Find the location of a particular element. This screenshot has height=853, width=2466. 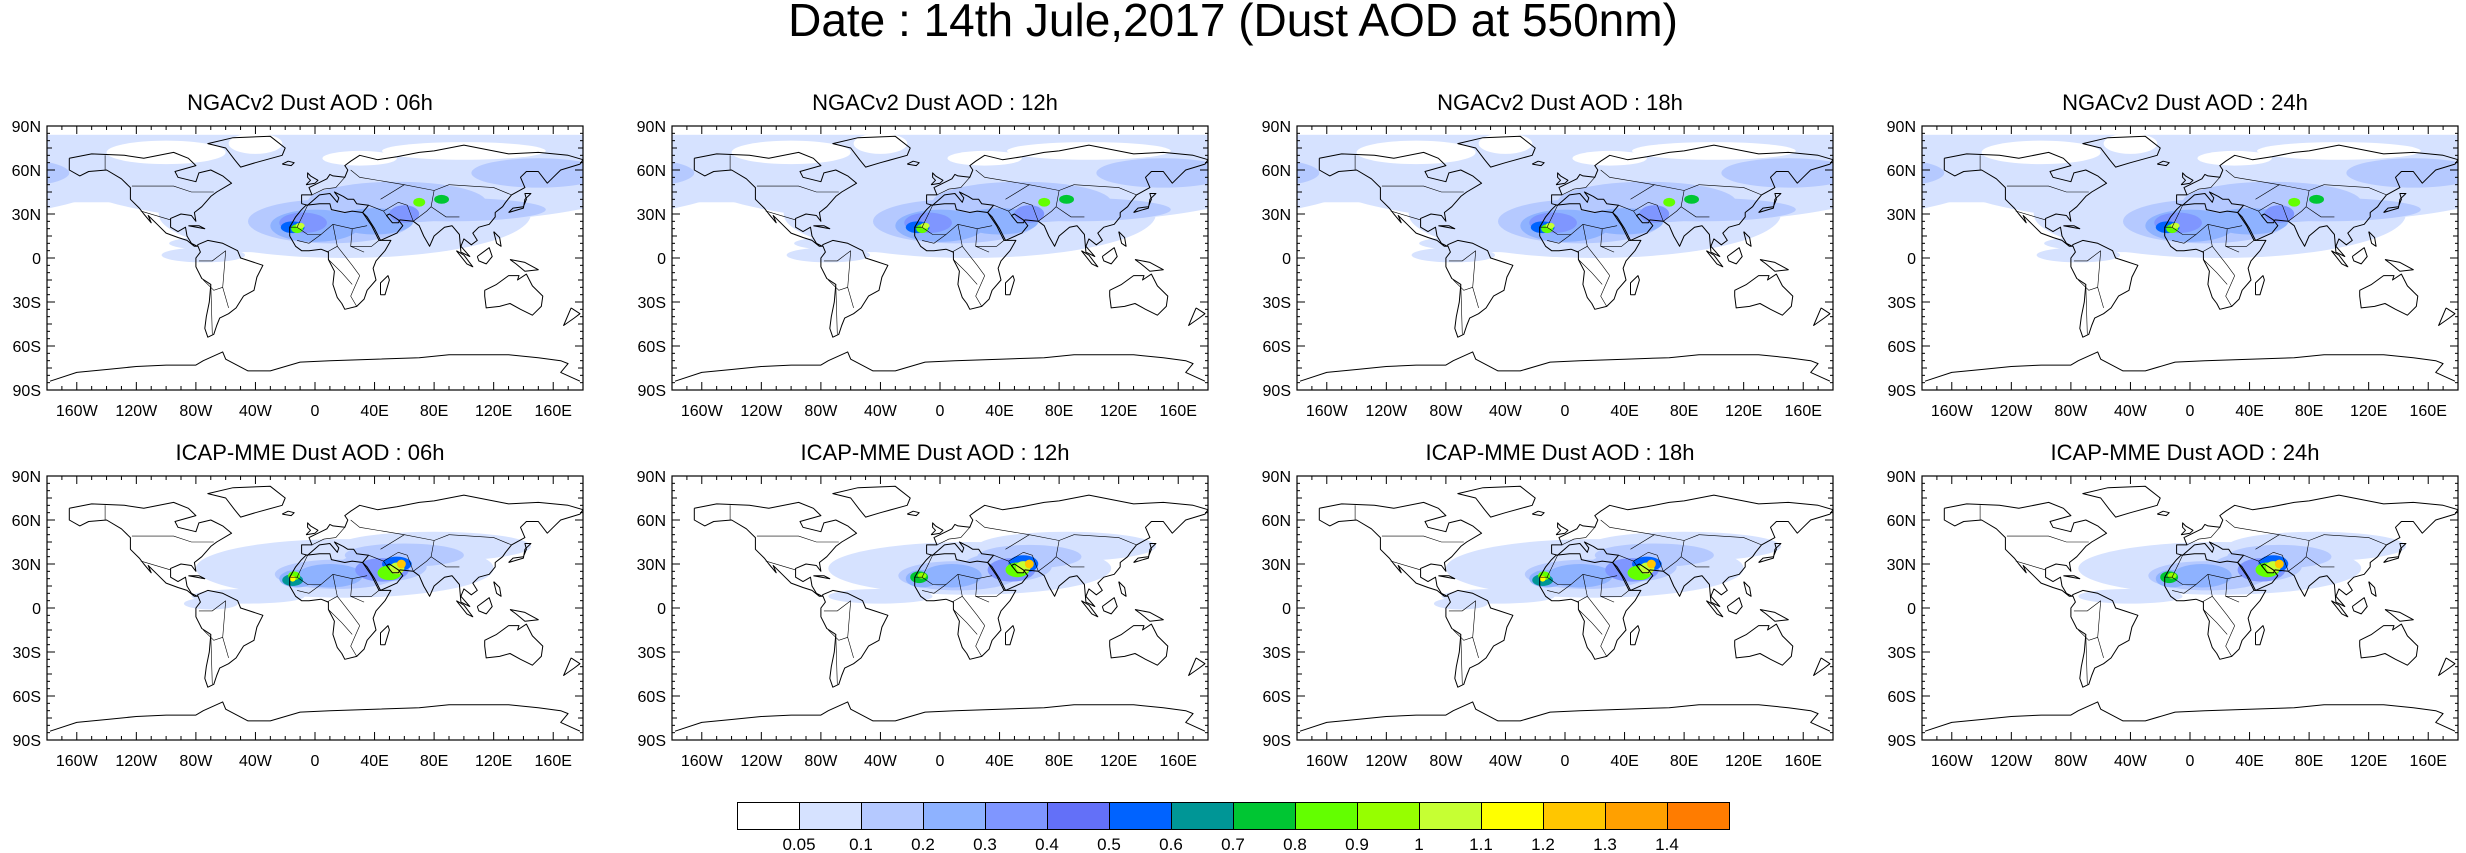

y-tick-label: 90S is located at coordinates (27, 391).